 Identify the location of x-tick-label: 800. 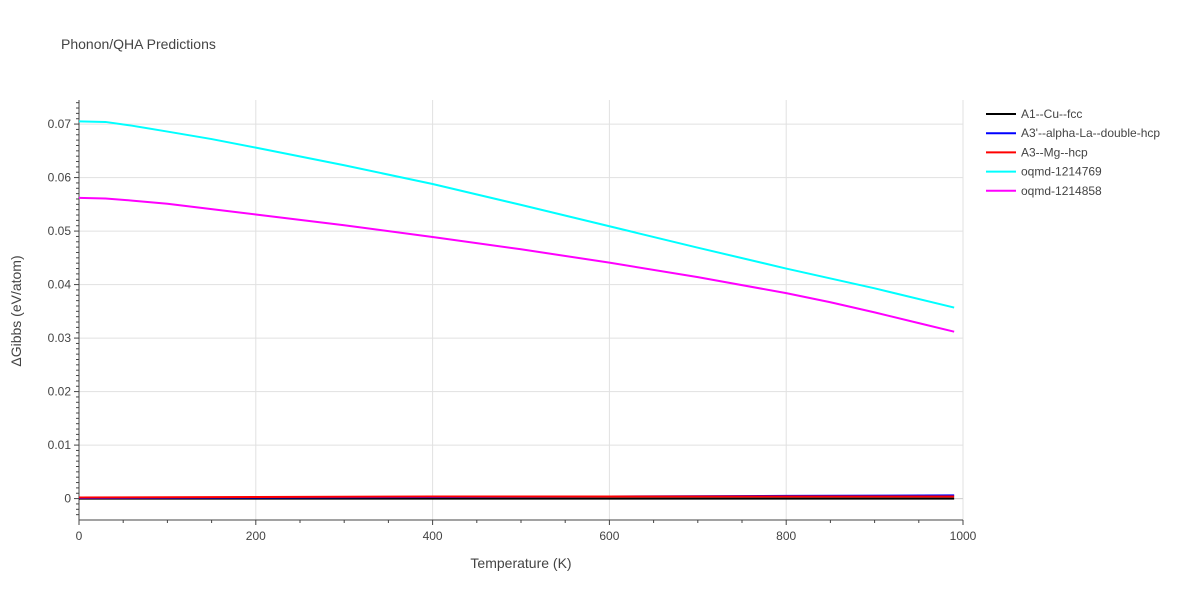
(786, 536).